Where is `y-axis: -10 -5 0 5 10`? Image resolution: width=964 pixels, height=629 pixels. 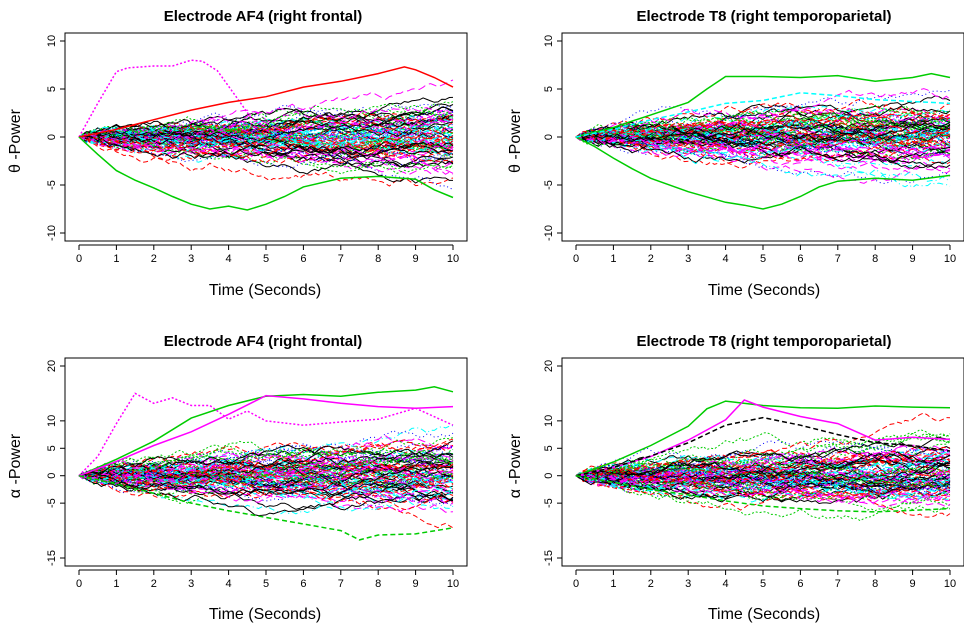 y-axis: -10 -5 0 5 10 is located at coordinates (553, 138).